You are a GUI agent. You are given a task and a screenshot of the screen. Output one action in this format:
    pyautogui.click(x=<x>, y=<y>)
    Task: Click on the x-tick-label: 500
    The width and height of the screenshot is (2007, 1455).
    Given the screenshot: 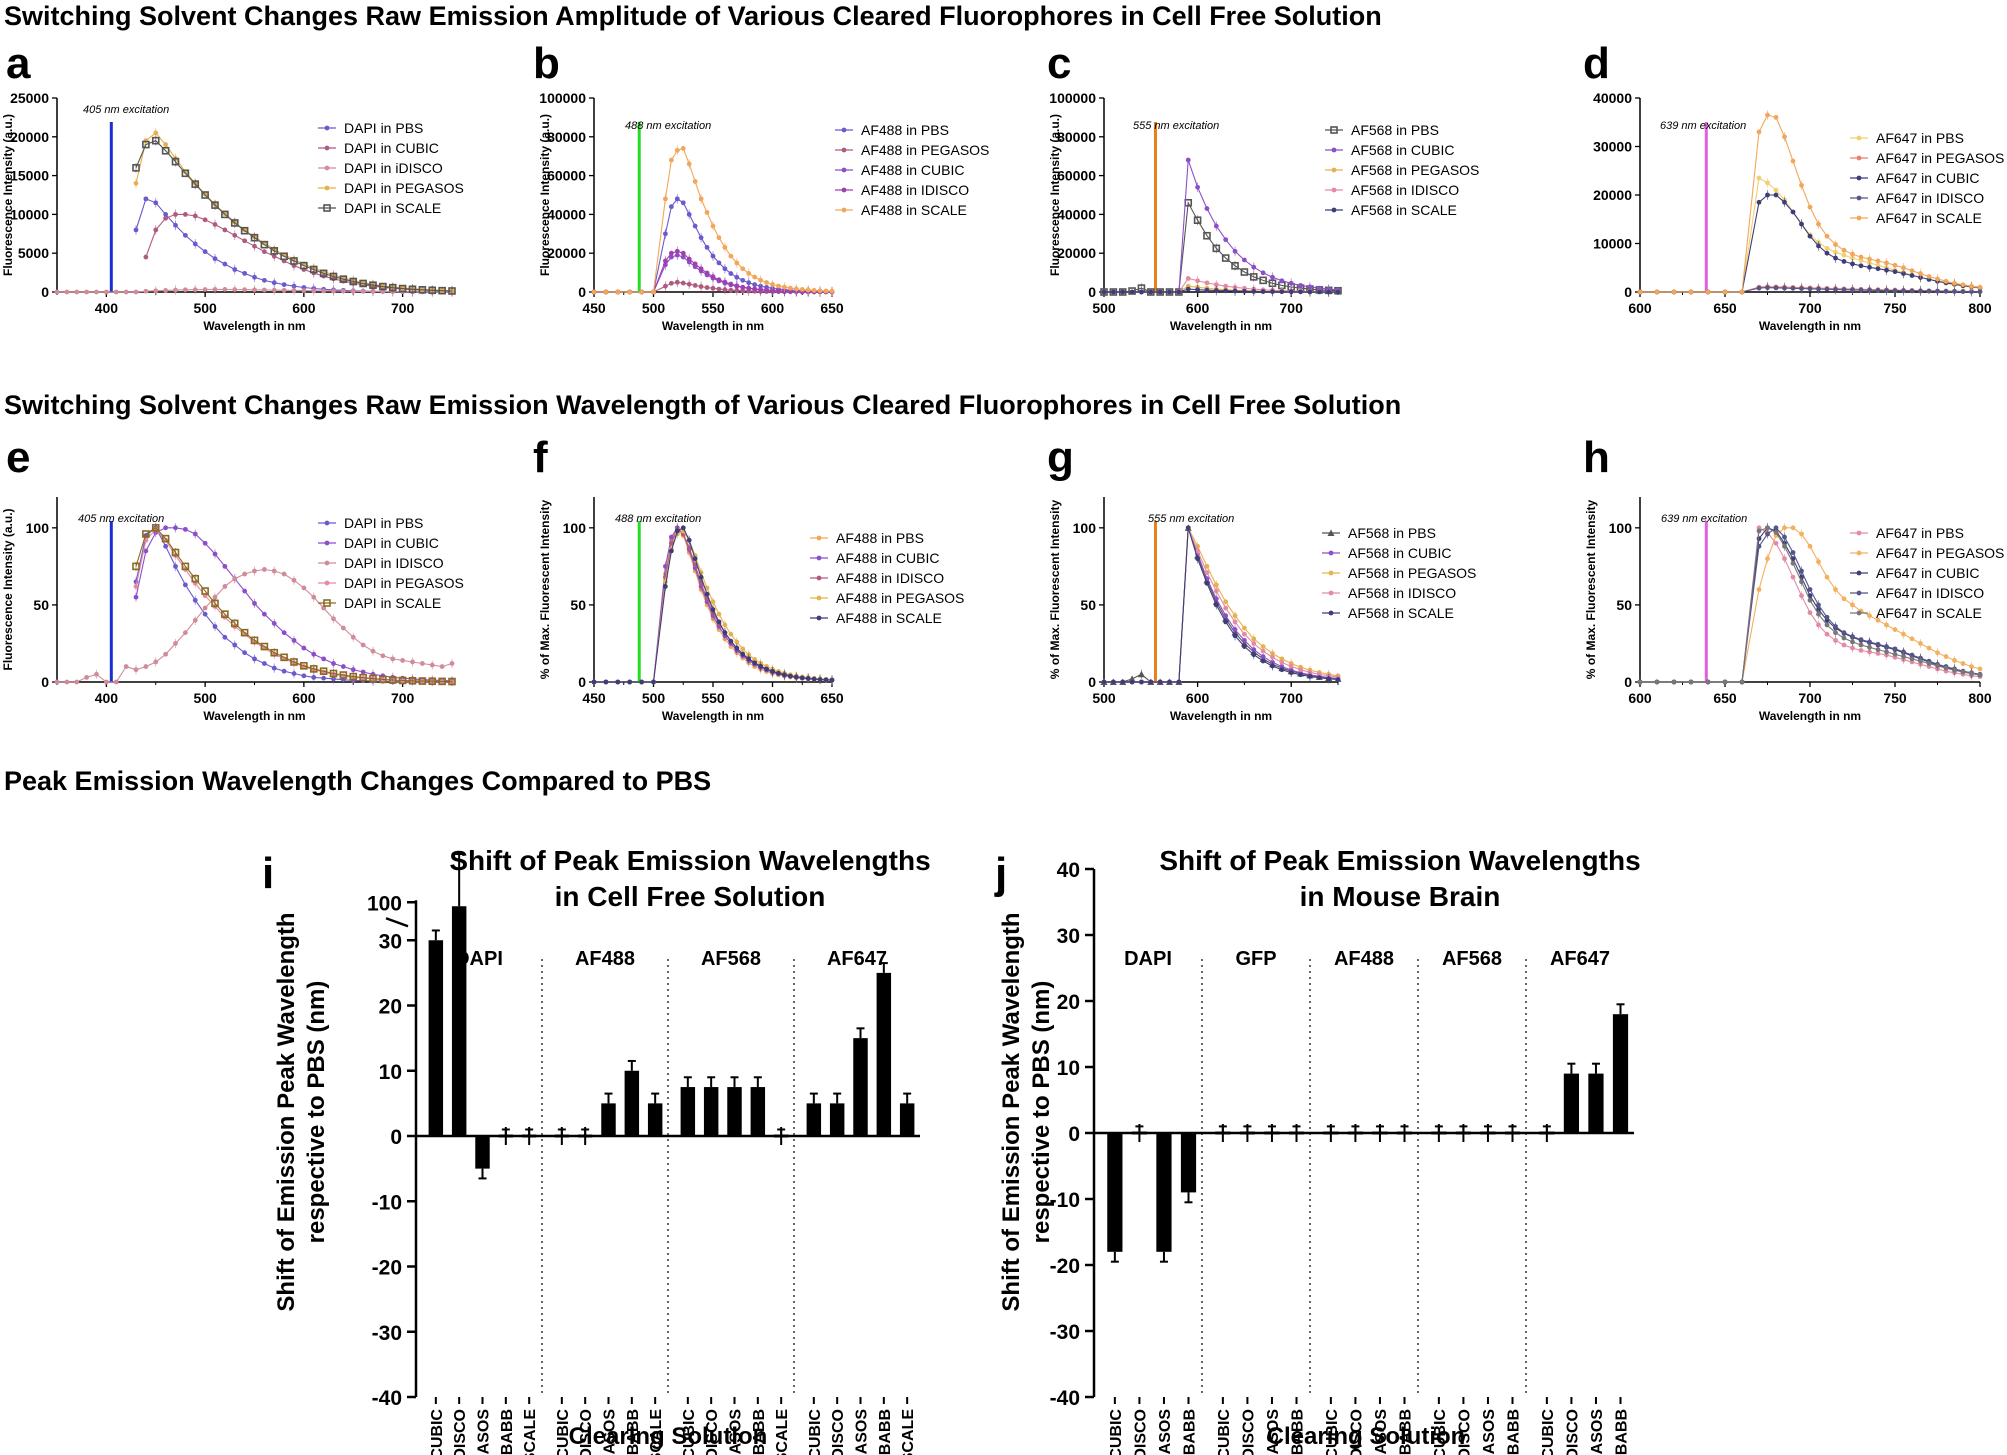 What is the action you would take?
    pyautogui.click(x=1104, y=698)
    